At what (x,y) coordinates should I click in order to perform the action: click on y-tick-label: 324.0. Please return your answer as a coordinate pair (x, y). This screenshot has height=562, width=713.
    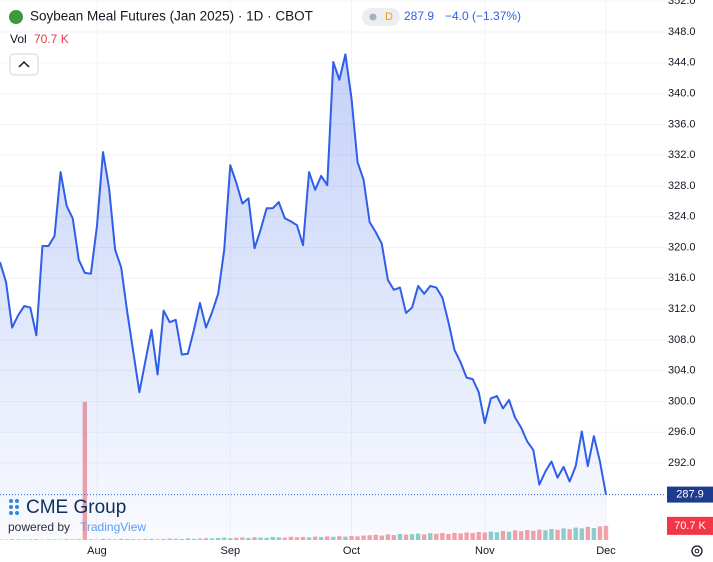
    Looking at the image, I should click on (682, 217).